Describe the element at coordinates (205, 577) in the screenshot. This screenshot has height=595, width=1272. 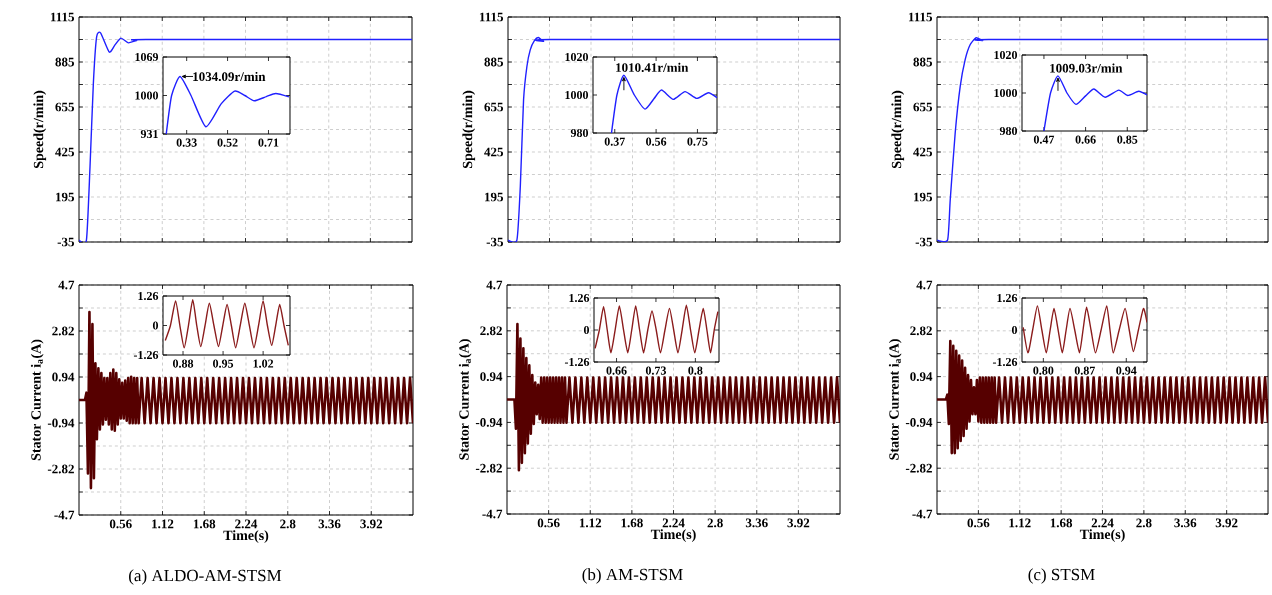
I see `text: (a) ALDO-AM-STSM` at that location.